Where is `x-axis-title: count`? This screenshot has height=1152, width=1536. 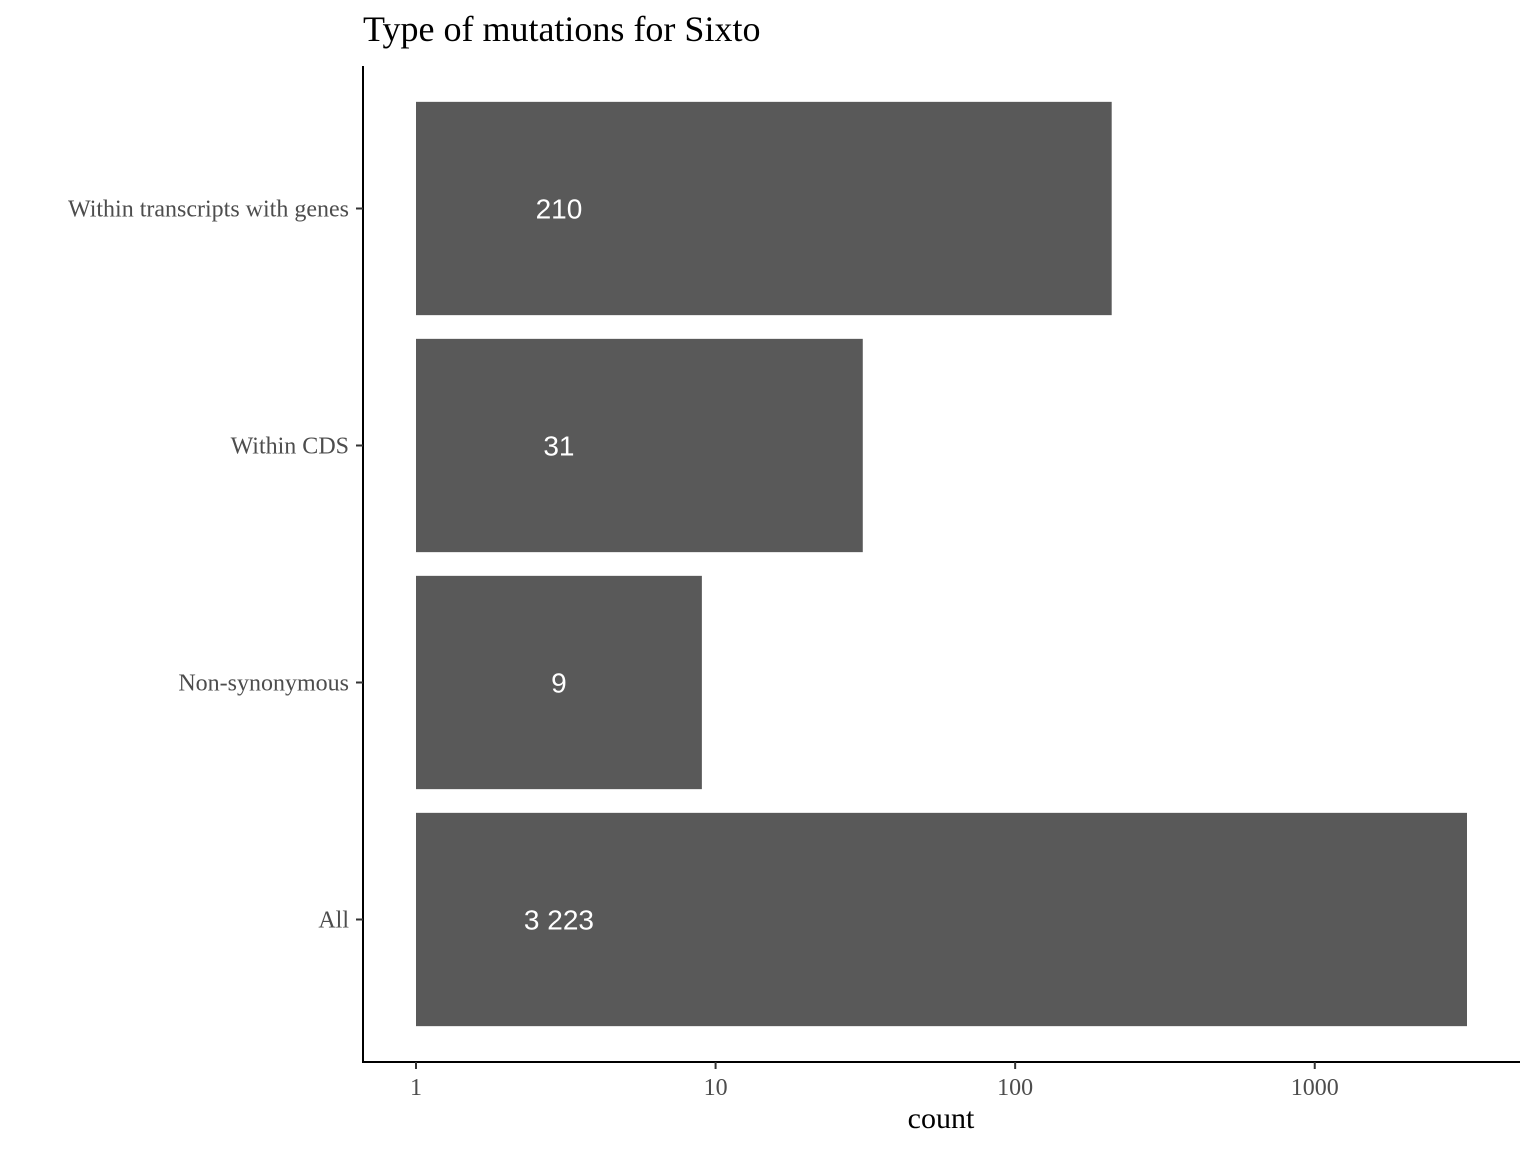 x-axis-title: count is located at coordinates (941, 1118).